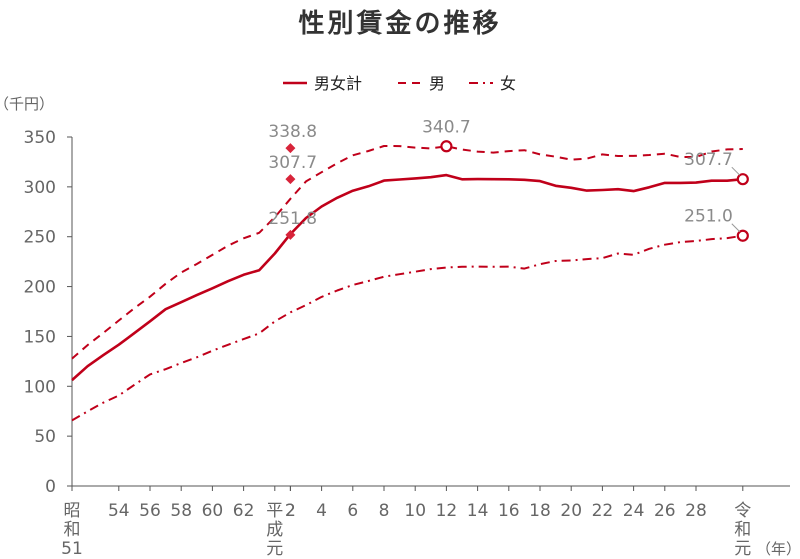  What do you see at coordinates (321, 511) in the screenshot?
I see `x-tick-label: 4` at bounding box center [321, 511].